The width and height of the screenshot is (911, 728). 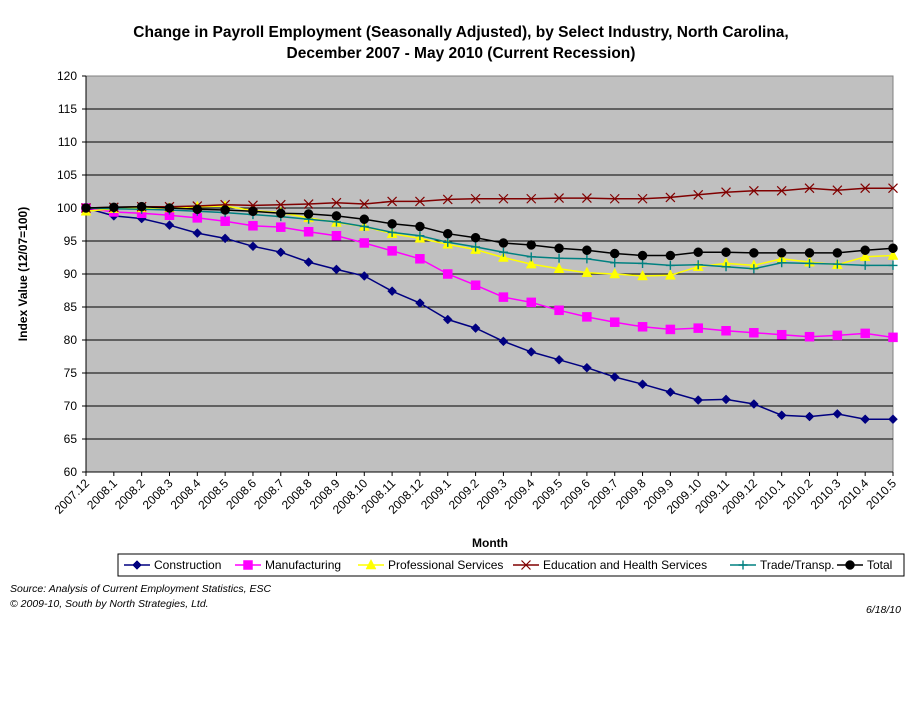 What do you see at coordinates (371, 564) in the screenshot?
I see `legend-professional-services-point` at bounding box center [371, 564].